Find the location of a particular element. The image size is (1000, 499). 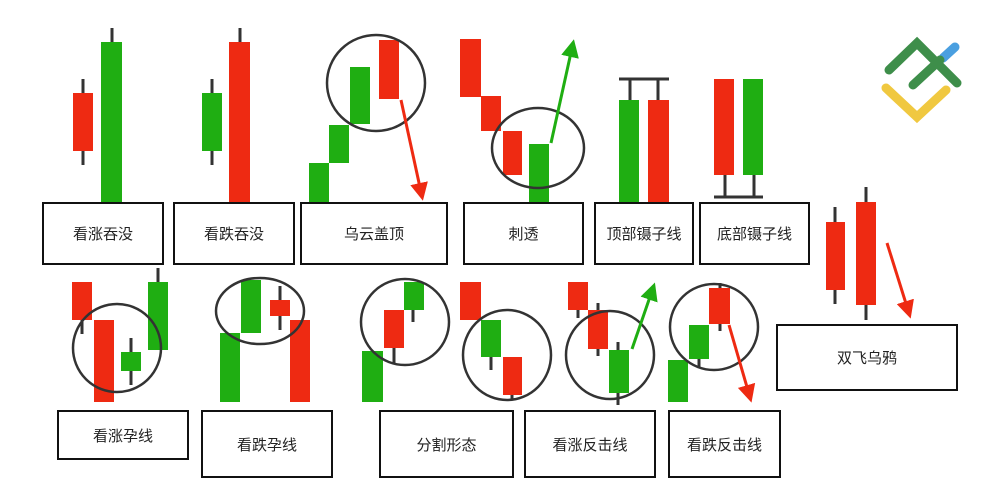

pattern-label: 底部镊子线 is located at coordinates (754, 233).